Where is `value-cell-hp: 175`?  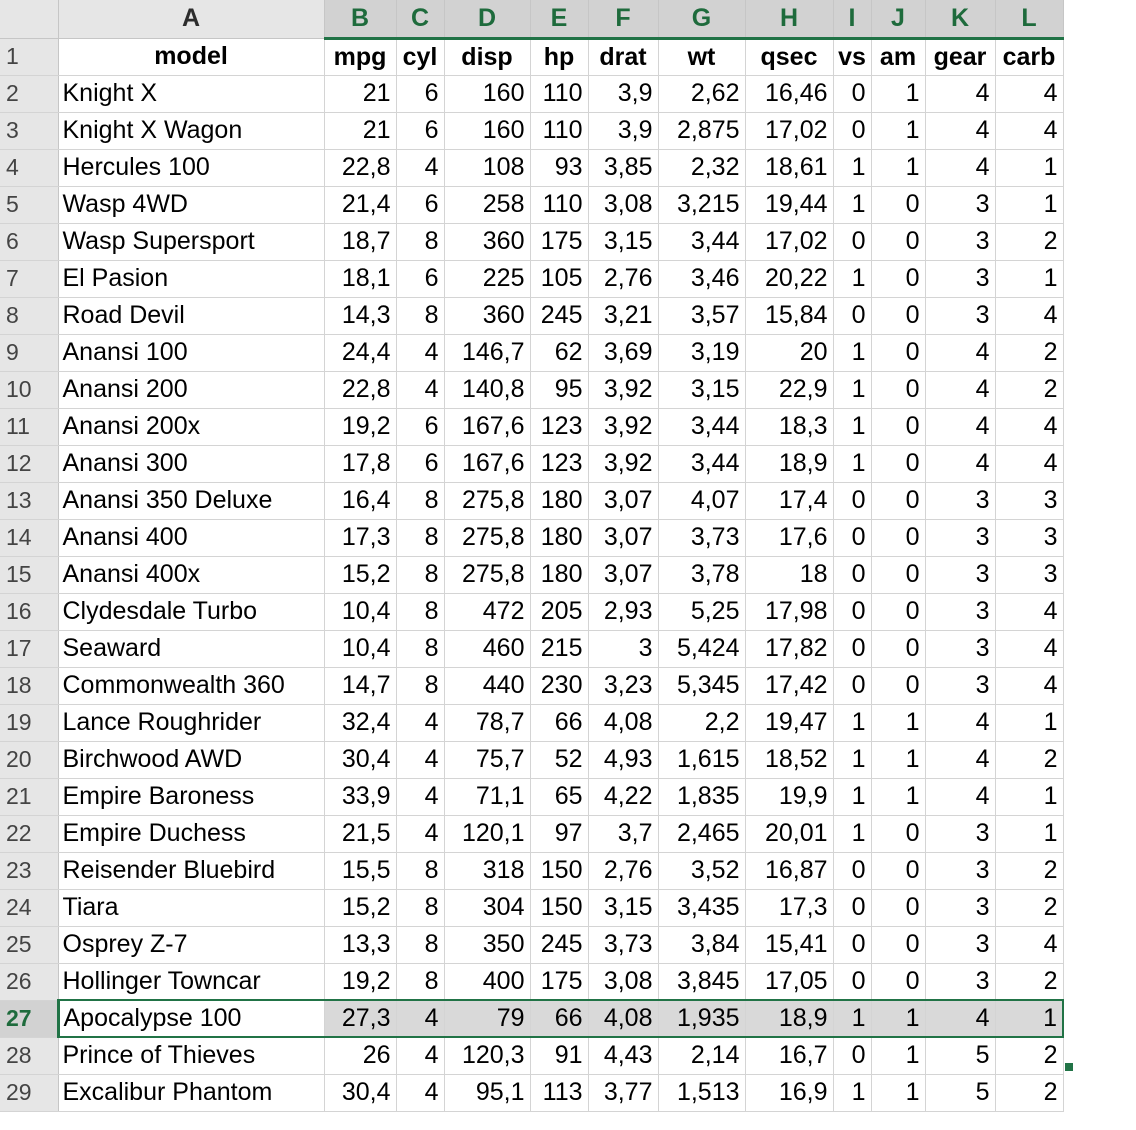 value-cell-hp: 175 is located at coordinates (559, 242).